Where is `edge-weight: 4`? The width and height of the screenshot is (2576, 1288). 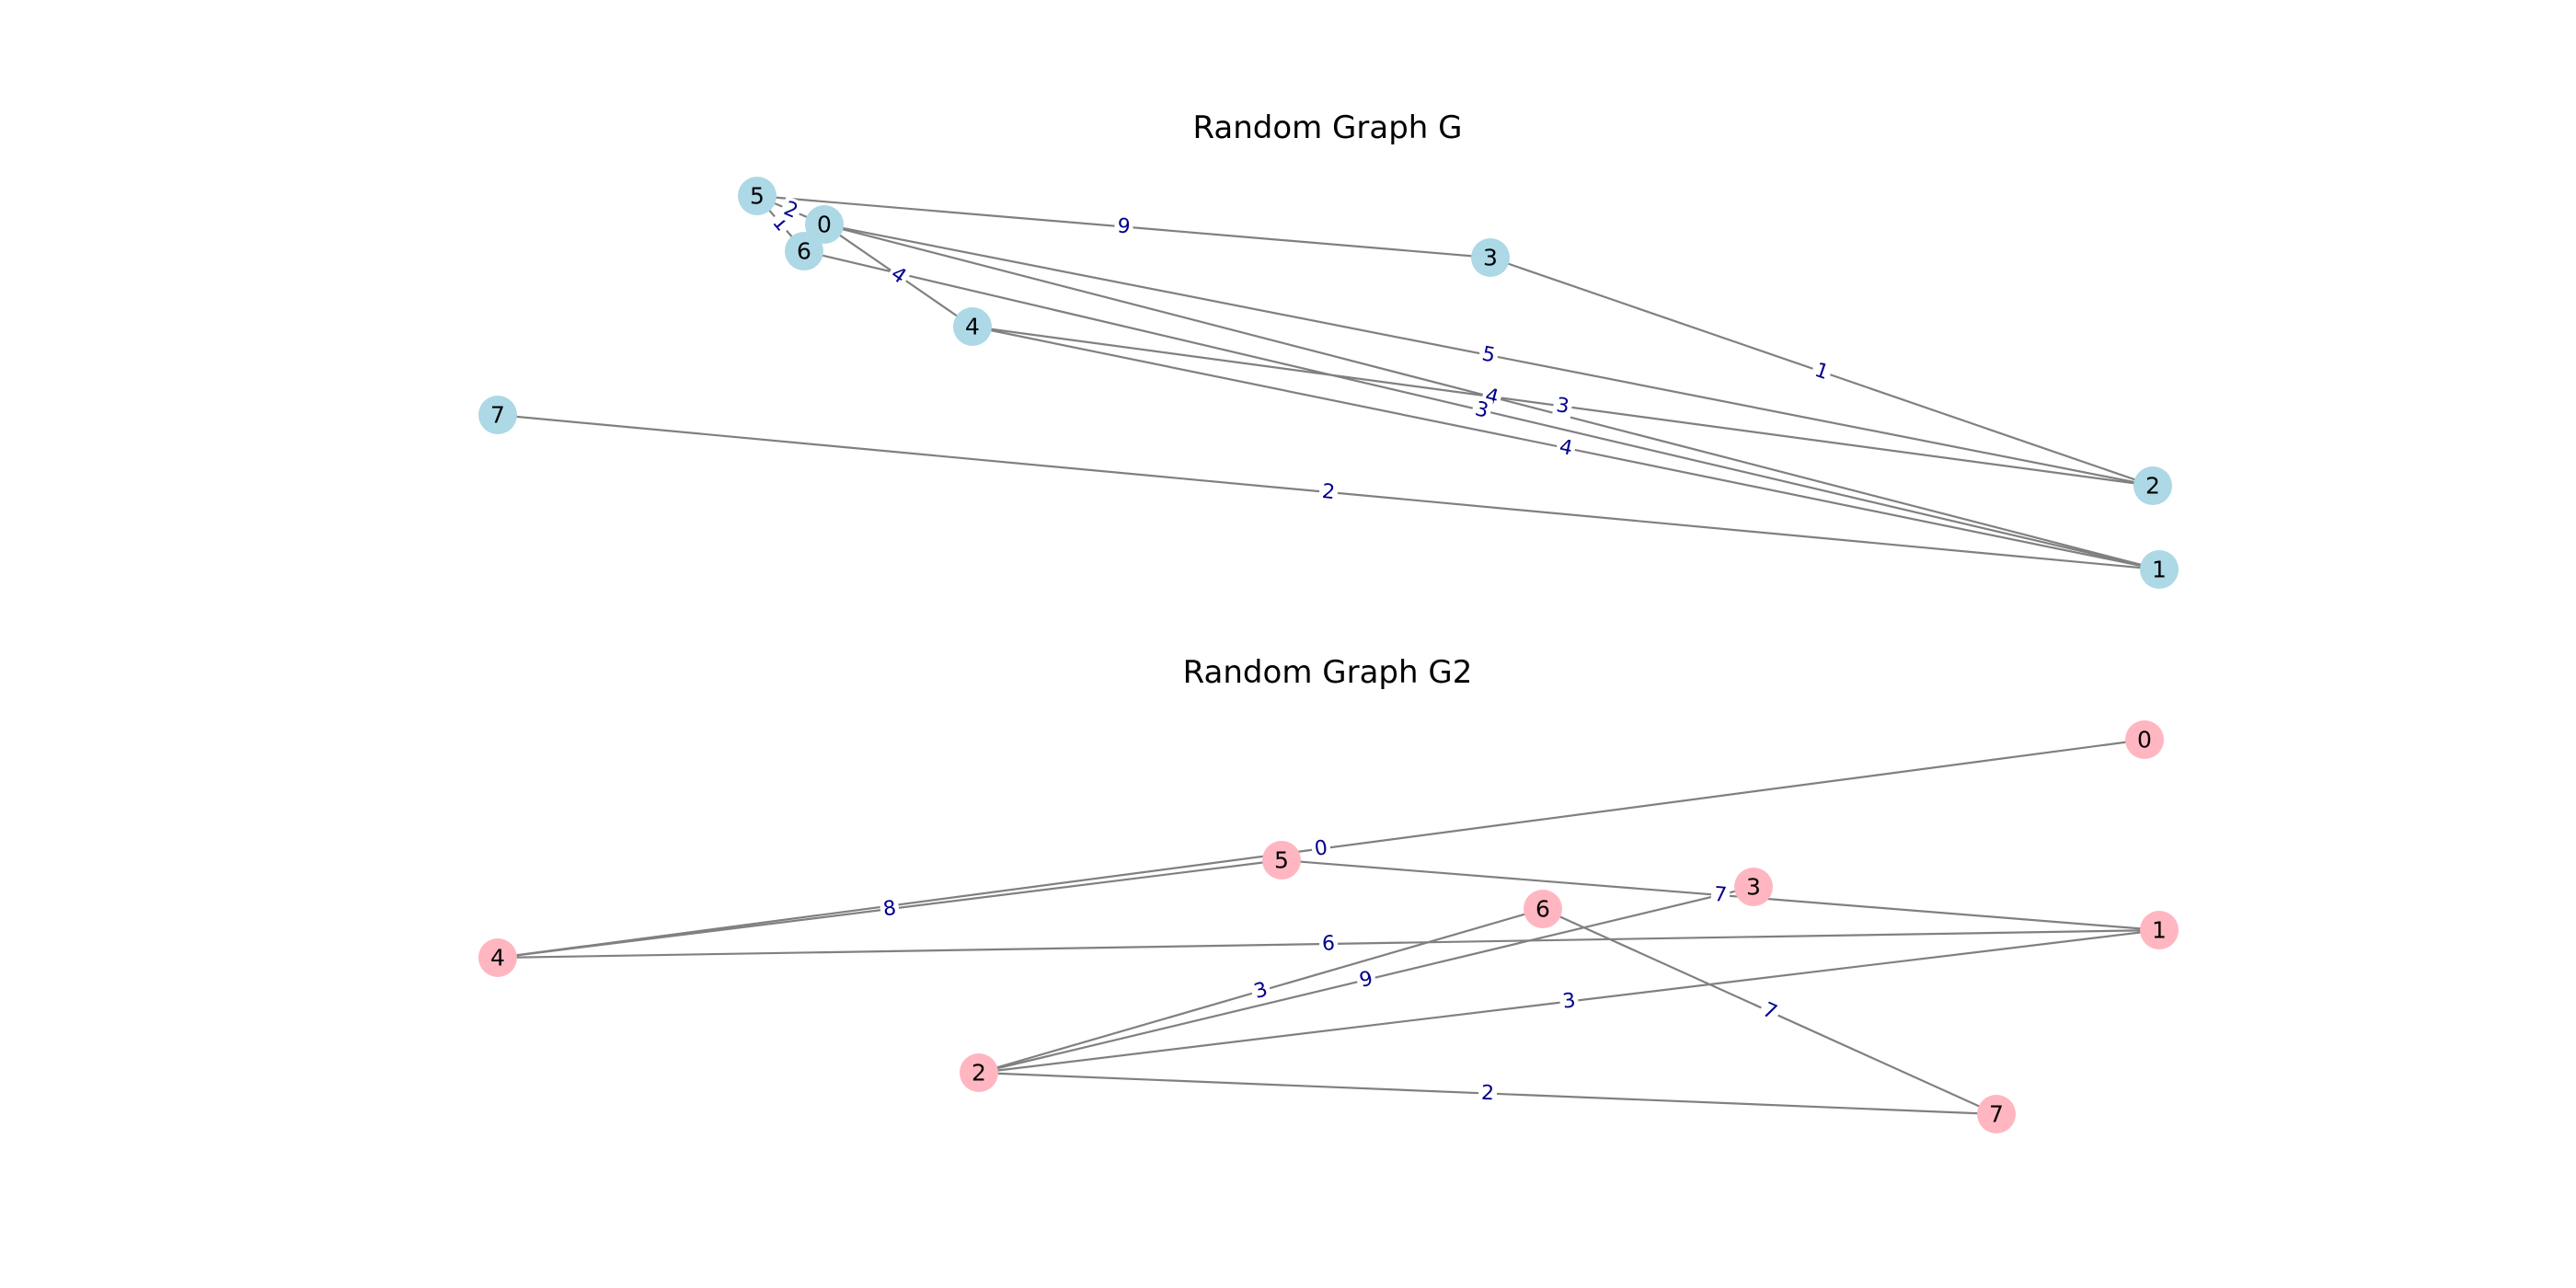
edge-weight: 4 is located at coordinates (1566, 447).